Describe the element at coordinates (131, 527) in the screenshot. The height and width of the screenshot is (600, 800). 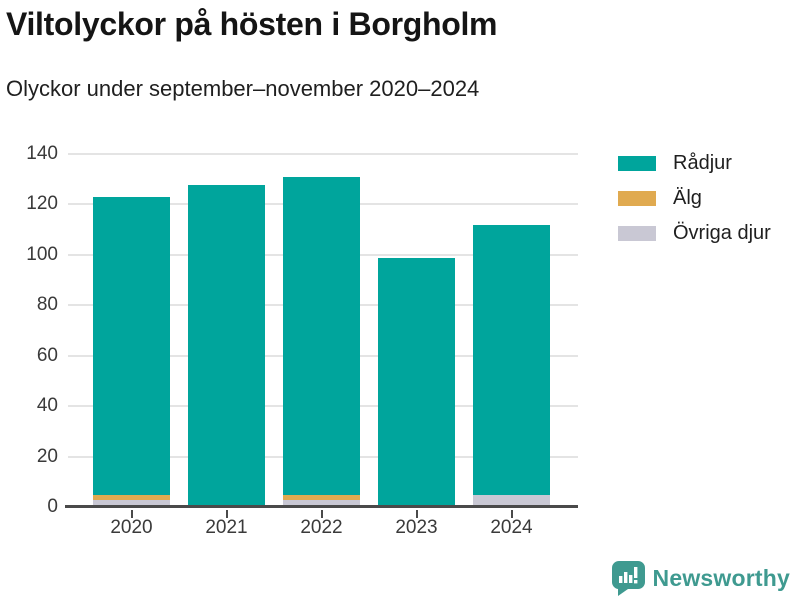
I see `x-tick-label-2020: 2020` at that location.